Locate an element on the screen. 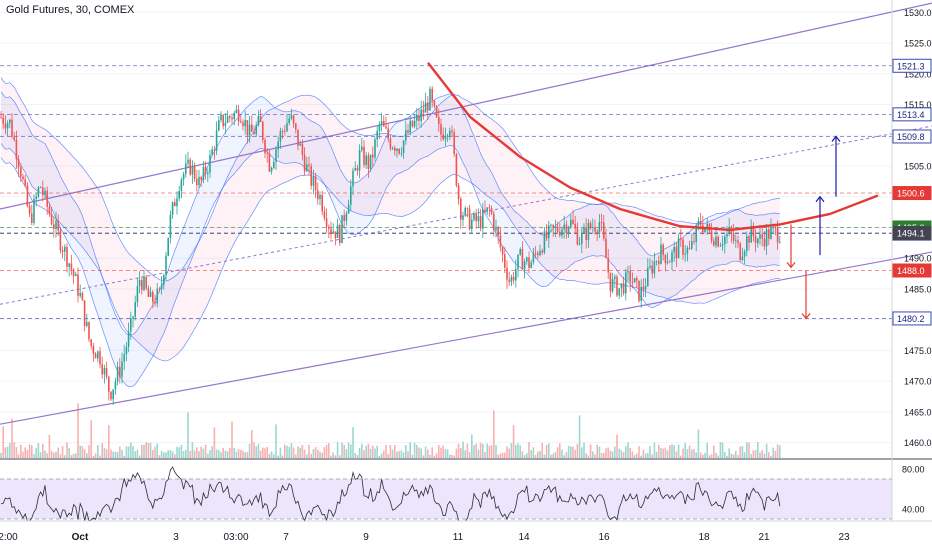 This screenshot has height=555, width=932. time-tick-label: 18 is located at coordinates (704, 537).